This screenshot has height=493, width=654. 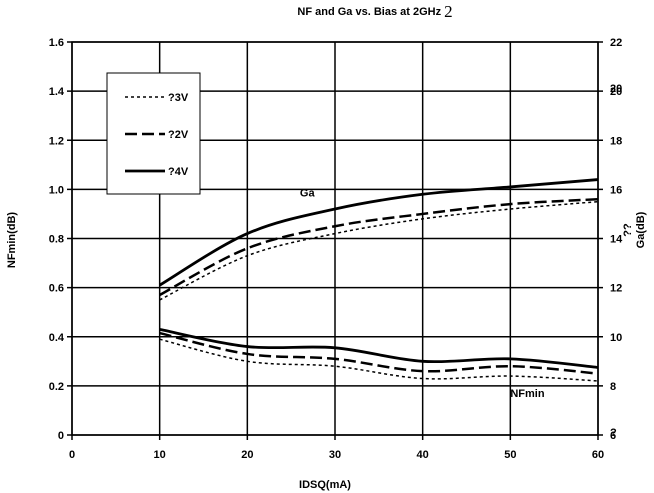 What do you see at coordinates (613, 436) in the screenshot?
I see `y-right-tick-label: 6` at bounding box center [613, 436].